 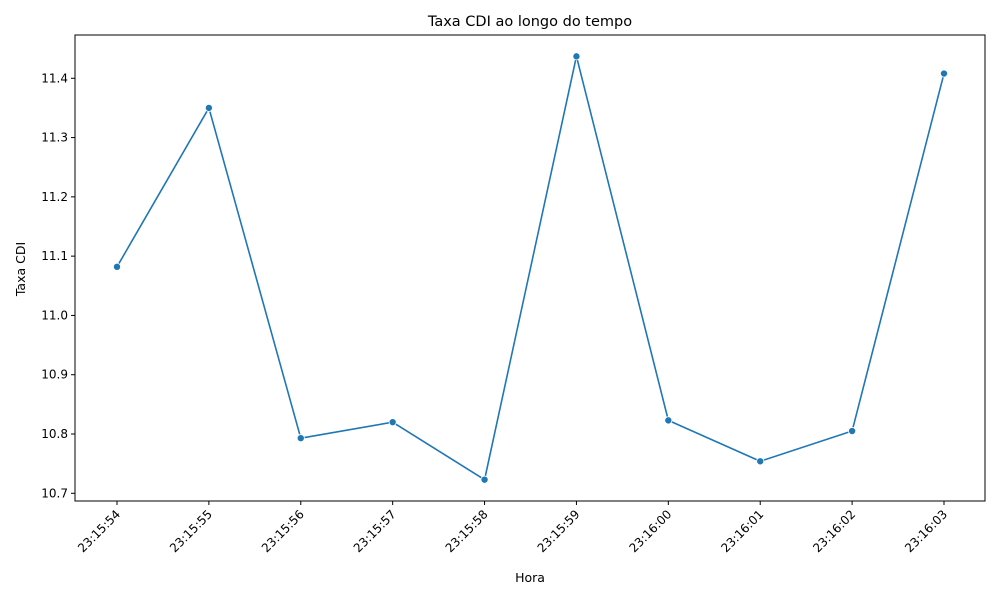 I want to click on x-tick-label: 23:15:56, so click(x=283, y=531).